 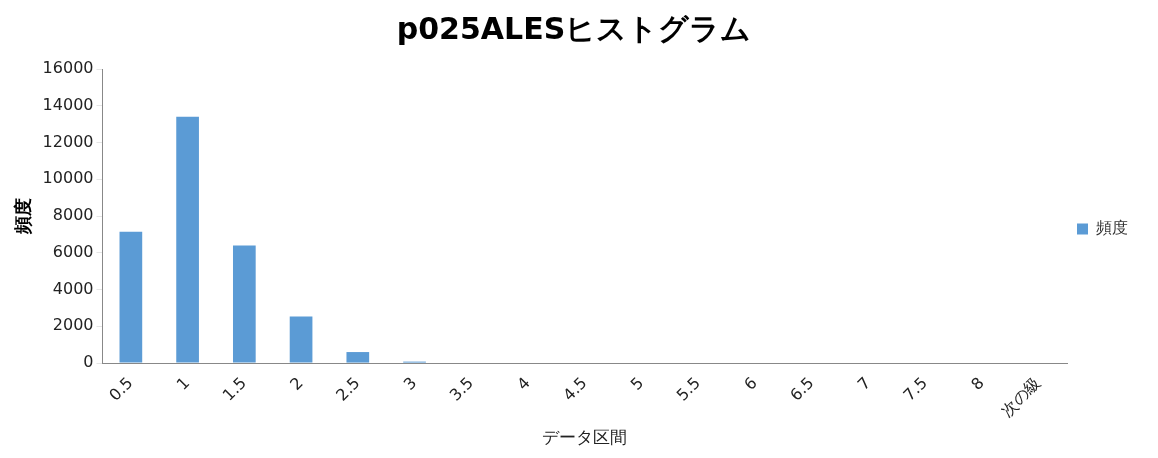 What do you see at coordinates (1021, 397) in the screenshot?
I see `x-tick-label: 次の級` at bounding box center [1021, 397].